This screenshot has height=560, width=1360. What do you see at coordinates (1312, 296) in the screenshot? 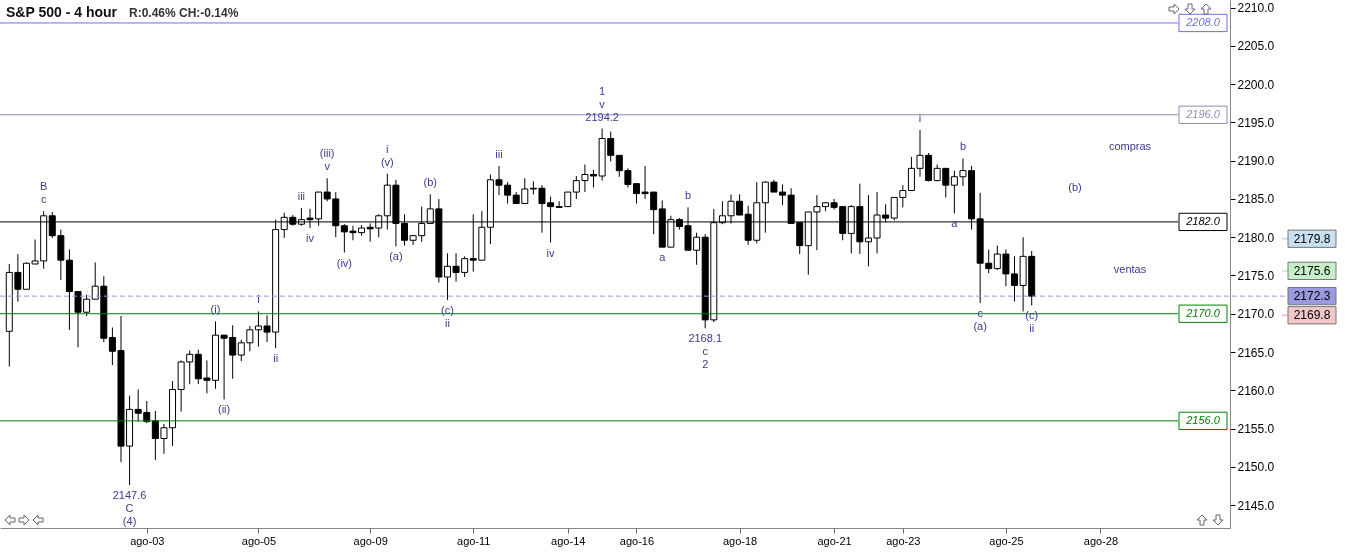
I see `ref-line-label: 2172.3` at bounding box center [1312, 296].